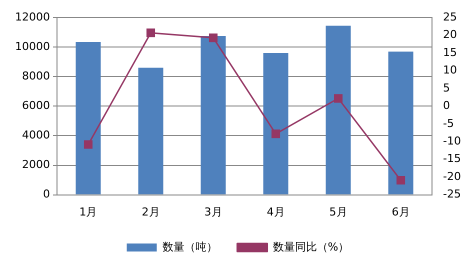 The width and height of the screenshot is (476, 273). What do you see at coordinates (213, 211) in the screenshot?
I see `x-tick-label: 3月` at bounding box center [213, 211].